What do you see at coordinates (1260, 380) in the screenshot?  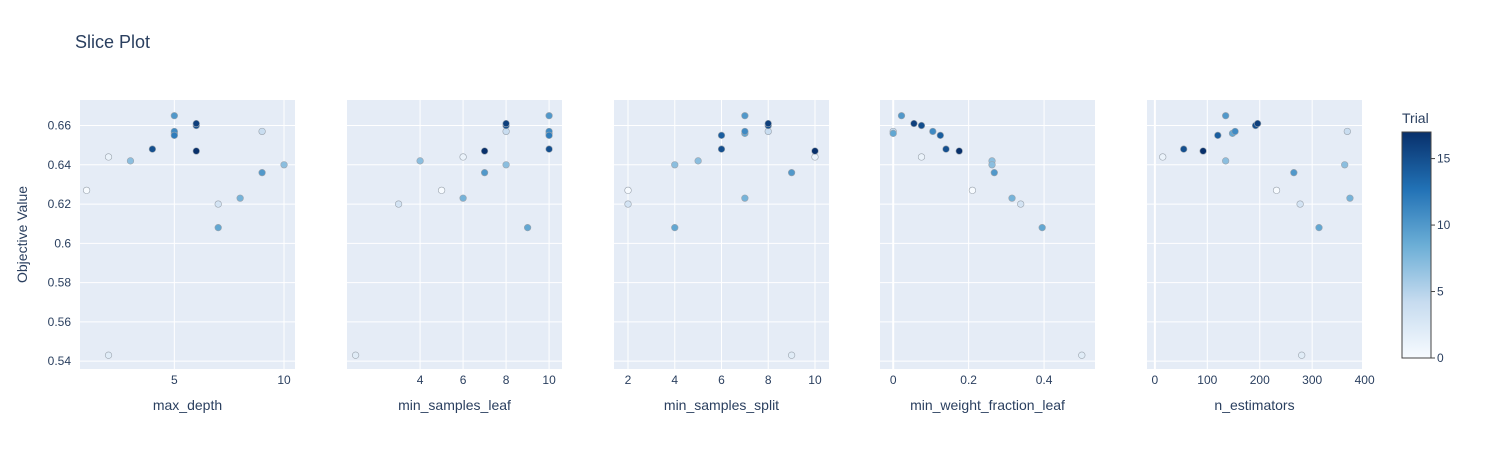 I see `x-tick-label: 200` at bounding box center [1260, 380].